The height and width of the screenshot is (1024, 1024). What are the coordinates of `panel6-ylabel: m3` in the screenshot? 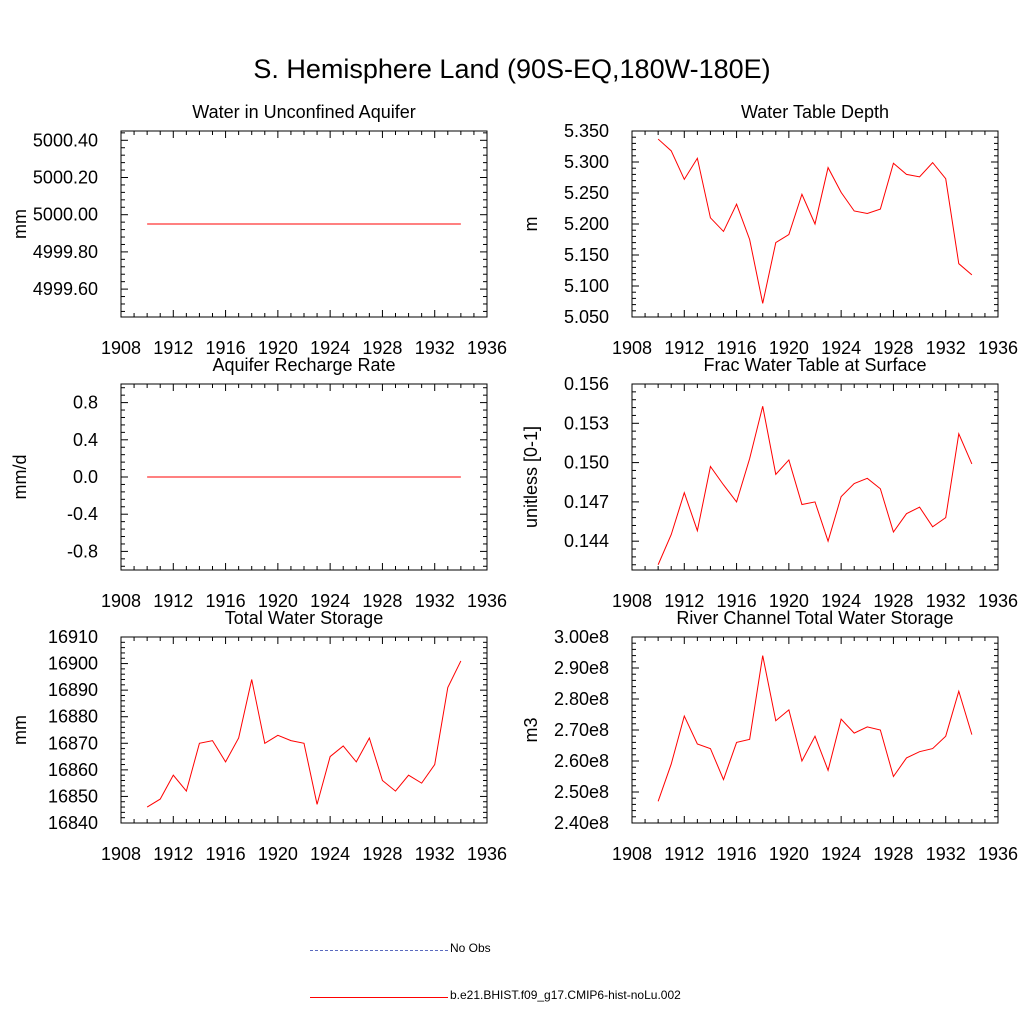 It's located at (531, 729).